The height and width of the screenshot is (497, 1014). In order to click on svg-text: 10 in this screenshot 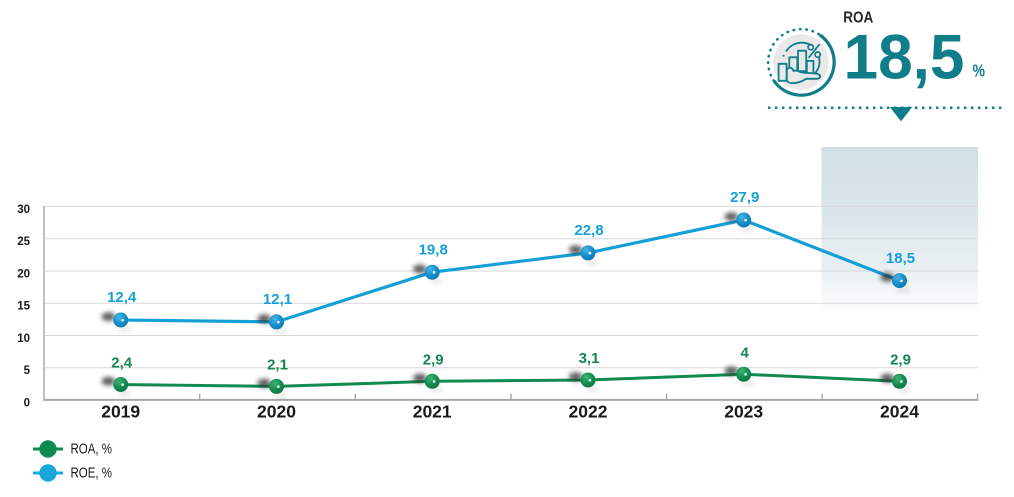, I will do `click(23, 339)`.